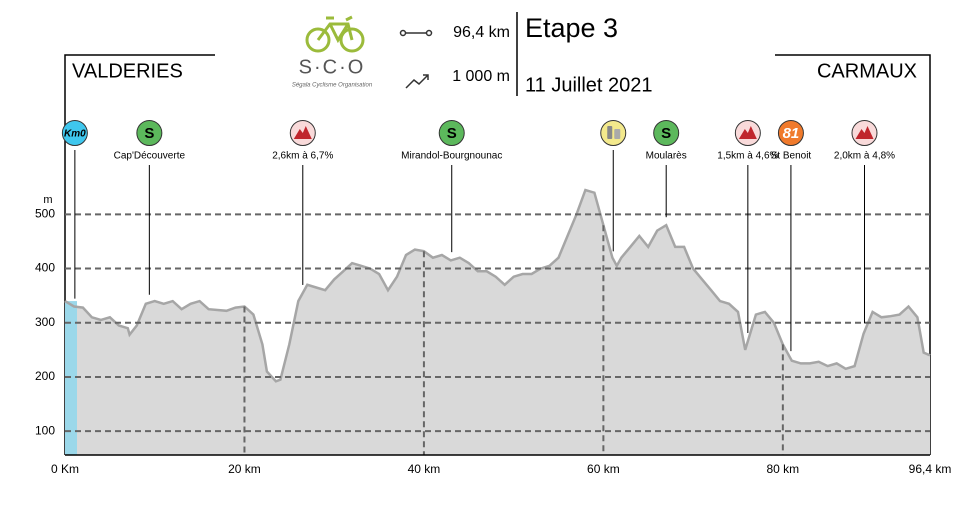 The image size is (965, 510). I want to click on x-tick-label: 20 km, so click(244, 469).